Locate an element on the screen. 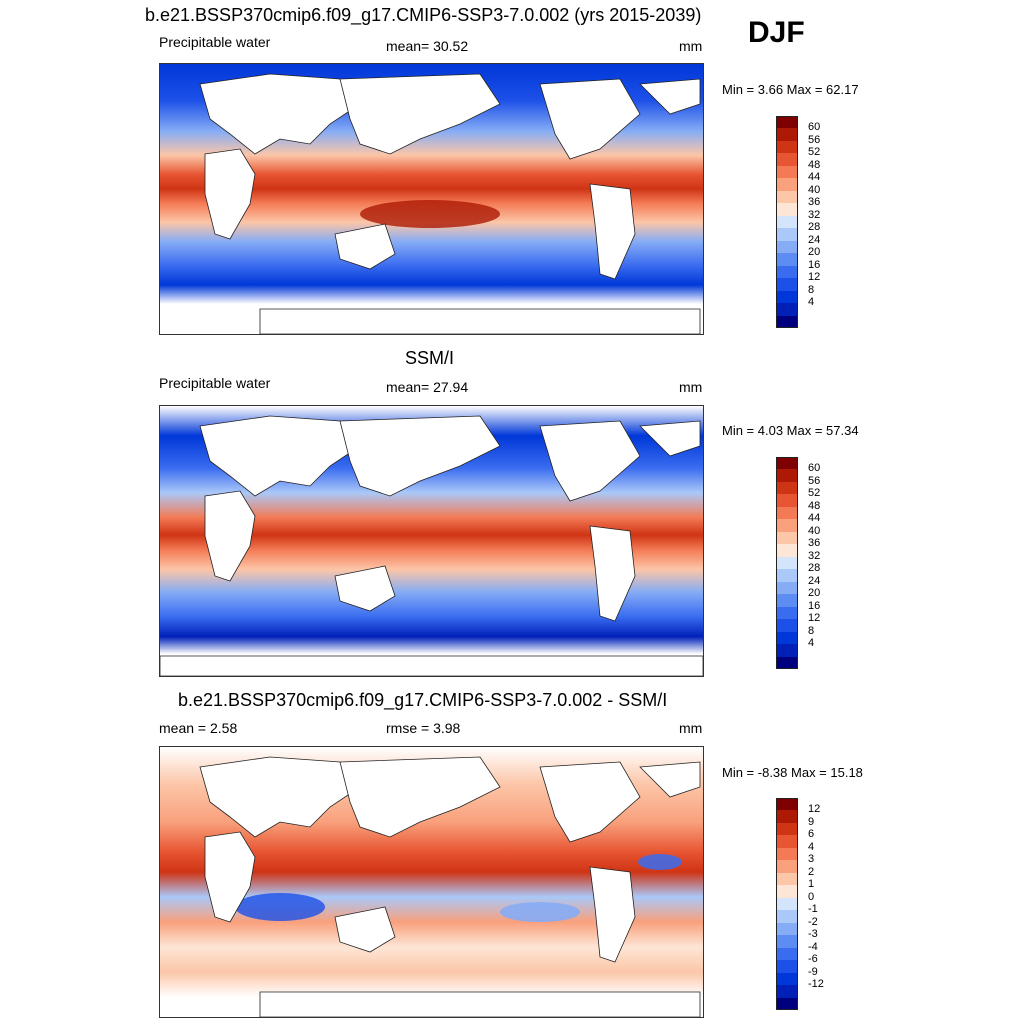 This screenshot has width=1024, height=1024. panel3-minmax: Min = -8.38 Max = 15.18 is located at coordinates (792, 772).